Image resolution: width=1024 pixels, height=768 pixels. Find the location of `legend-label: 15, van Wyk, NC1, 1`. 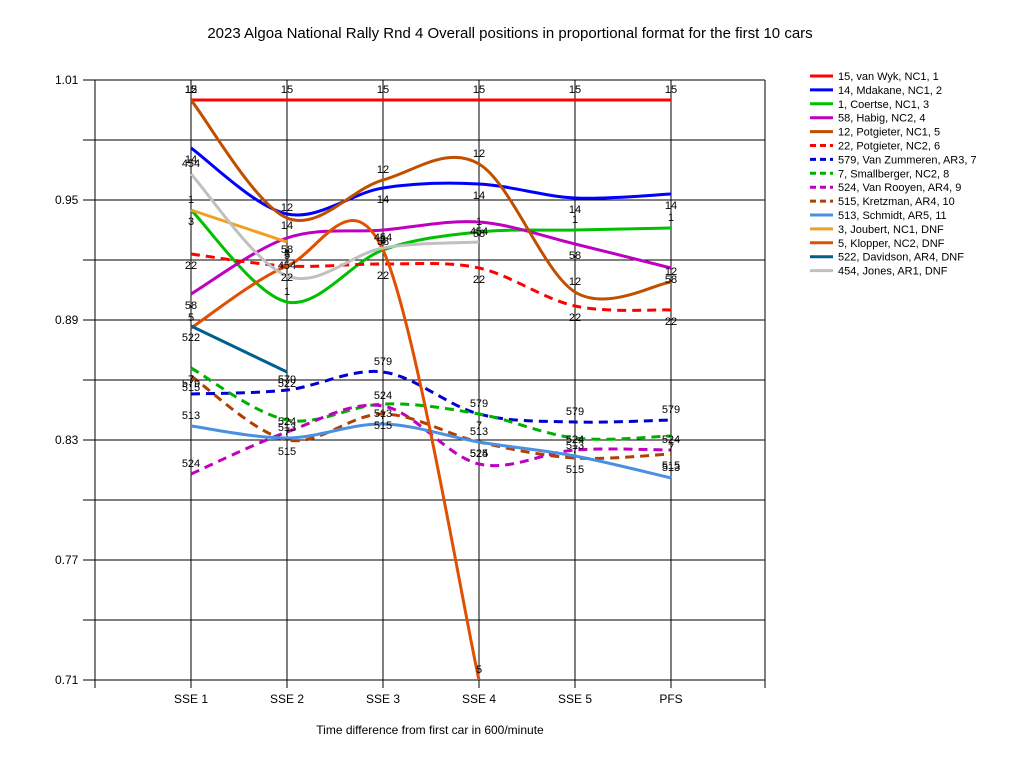

legend-label: 15, van Wyk, NC1, 1 is located at coordinates (888, 77).